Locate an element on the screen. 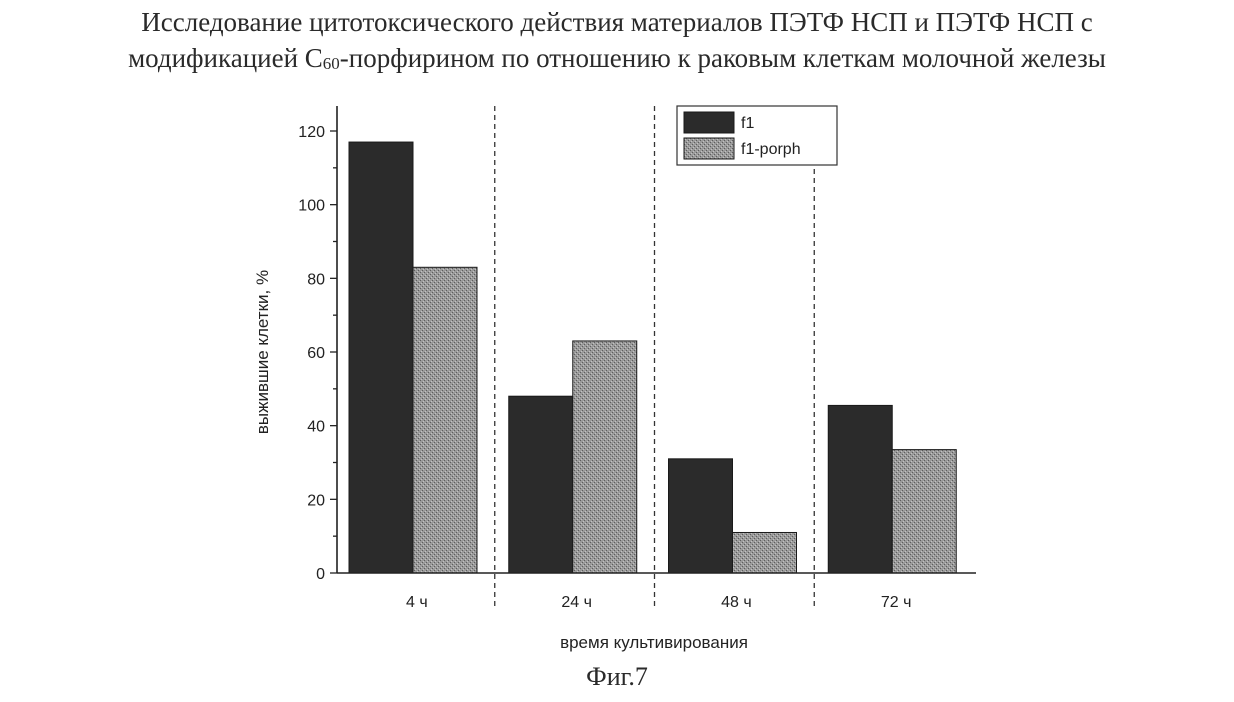  y-tick-label-100: 100 is located at coordinates (311, 206).